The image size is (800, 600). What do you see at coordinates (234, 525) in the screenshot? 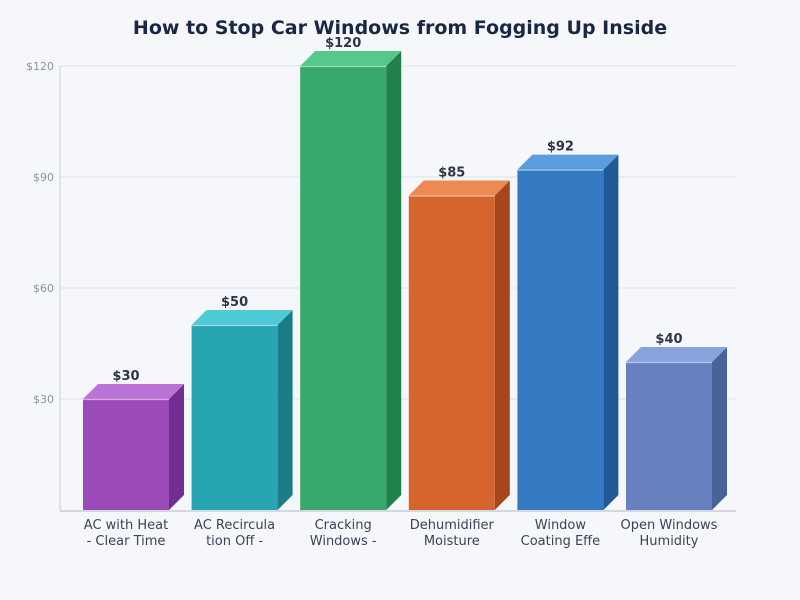
I see `x-tick-label: AC Recircula` at bounding box center [234, 525].